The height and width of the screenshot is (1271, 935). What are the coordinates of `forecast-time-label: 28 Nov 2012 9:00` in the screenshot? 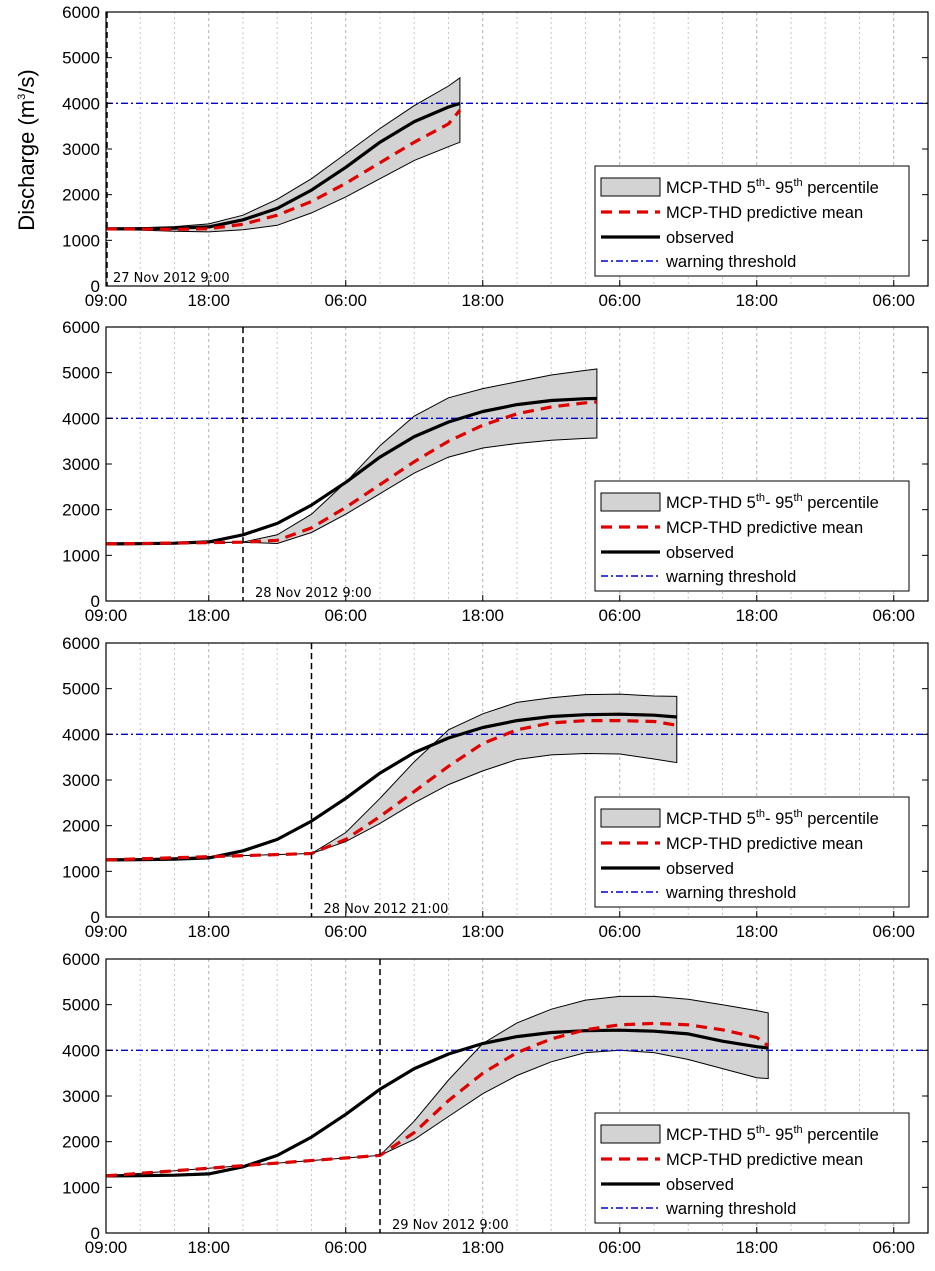 It's located at (313, 593).